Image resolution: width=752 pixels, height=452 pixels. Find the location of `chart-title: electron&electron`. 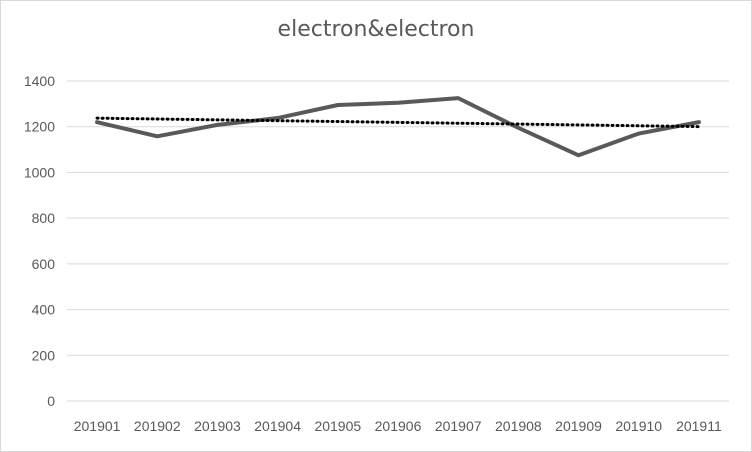

chart-title: electron&electron is located at coordinates (376, 29).